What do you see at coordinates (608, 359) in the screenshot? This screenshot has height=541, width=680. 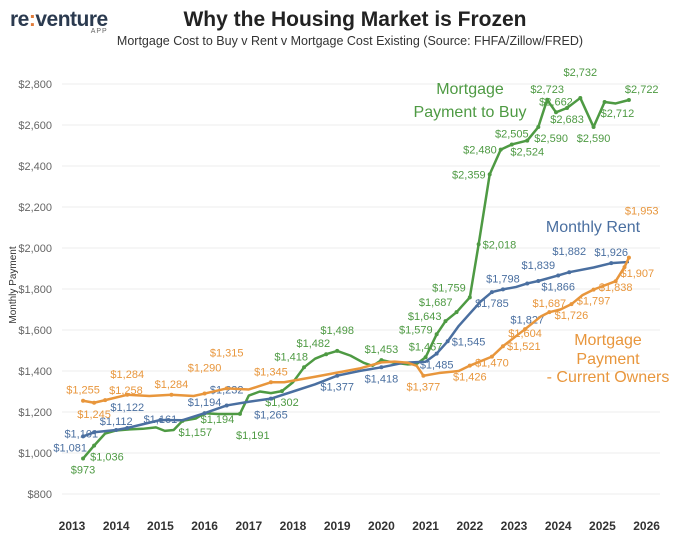 I see `series-annotation: Payment` at bounding box center [608, 359].